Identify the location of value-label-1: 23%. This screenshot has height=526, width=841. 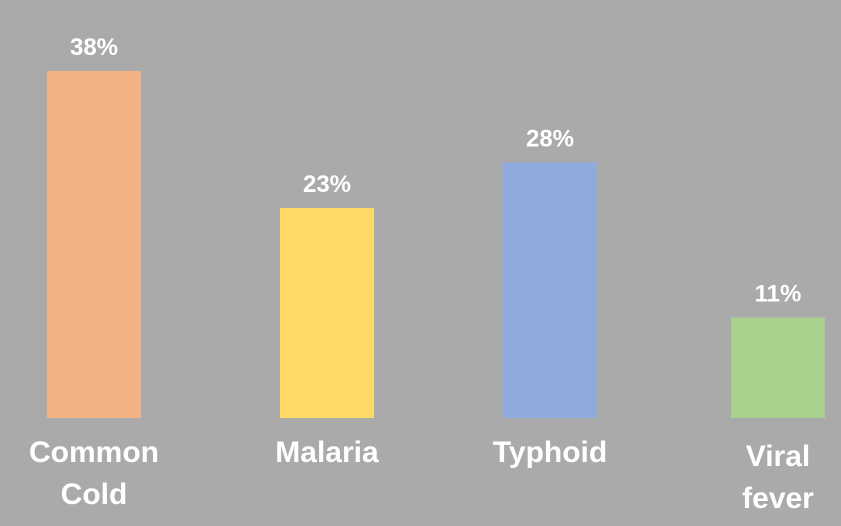
(327, 184).